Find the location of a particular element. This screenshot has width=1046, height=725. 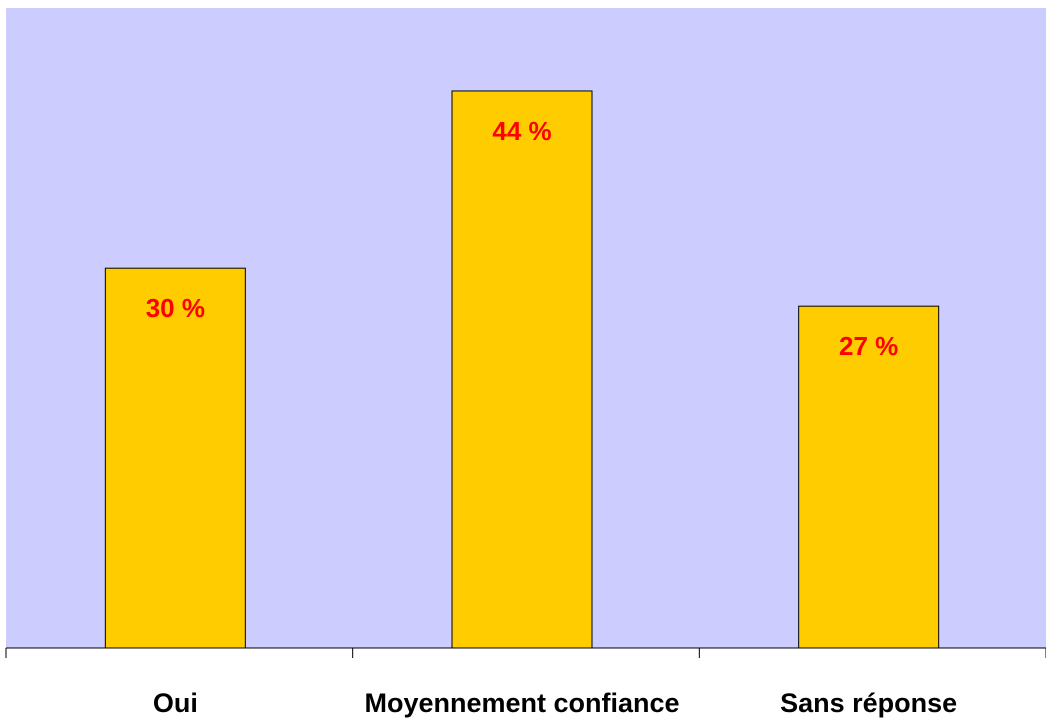

x-tick-label: Moyennement confiance is located at coordinates (521, 703).